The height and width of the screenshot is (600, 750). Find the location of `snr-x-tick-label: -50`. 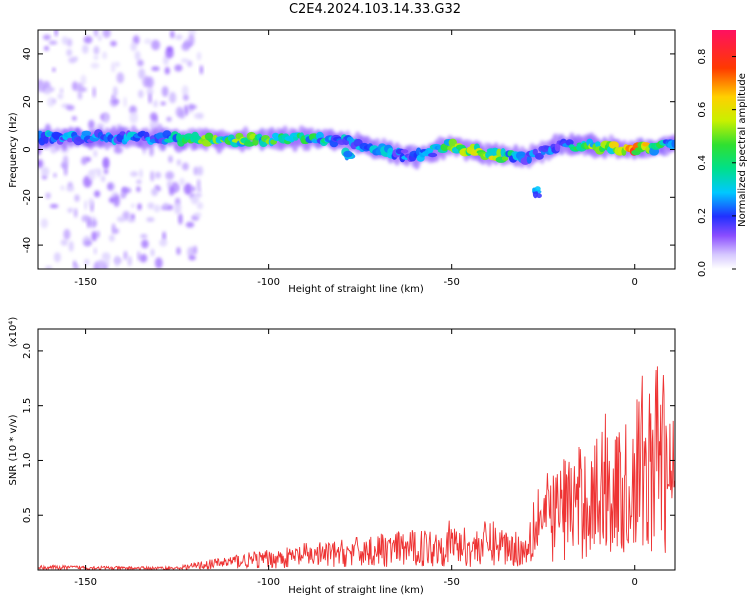

snr-x-tick-label: -50 is located at coordinates (452, 582).